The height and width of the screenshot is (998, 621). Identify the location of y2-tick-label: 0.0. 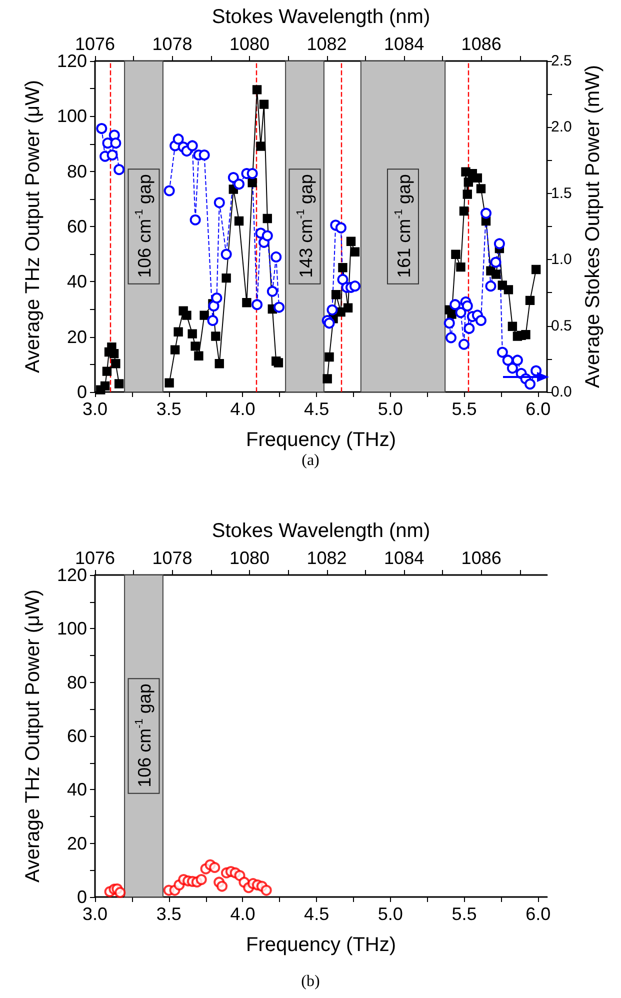
(561, 392).